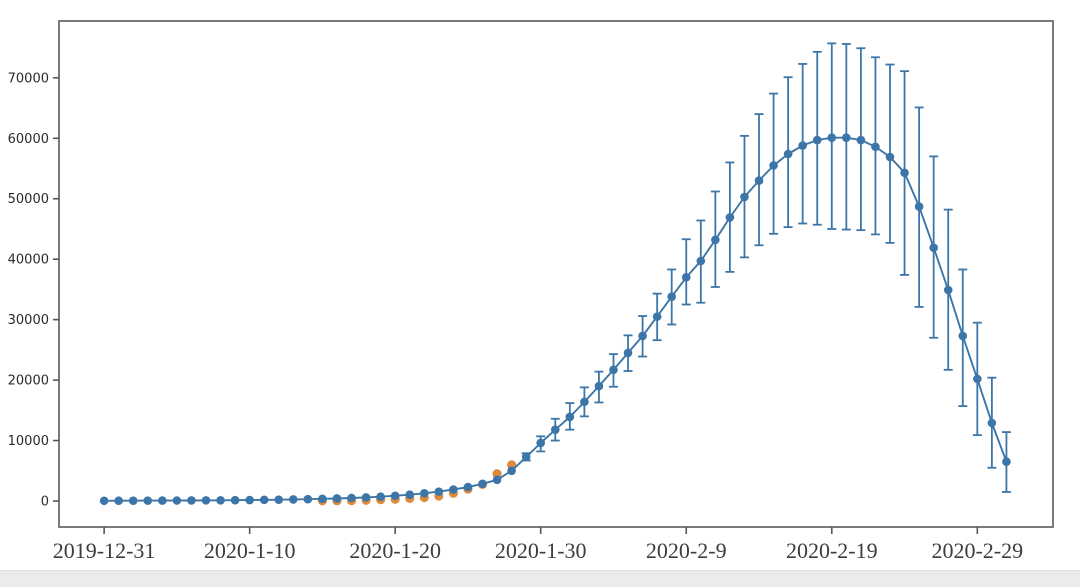 This screenshot has height=587, width=1080. What do you see at coordinates (28, 199) in the screenshot?
I see `y-tick-label: 50000` at bounding box center [28, 199].